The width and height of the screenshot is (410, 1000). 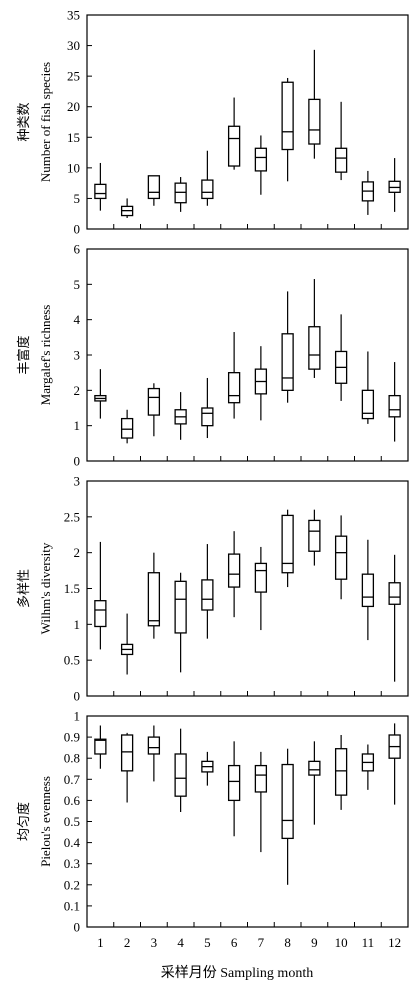 I want to click on x-tick-label: 10, so click(x=341, y=942).